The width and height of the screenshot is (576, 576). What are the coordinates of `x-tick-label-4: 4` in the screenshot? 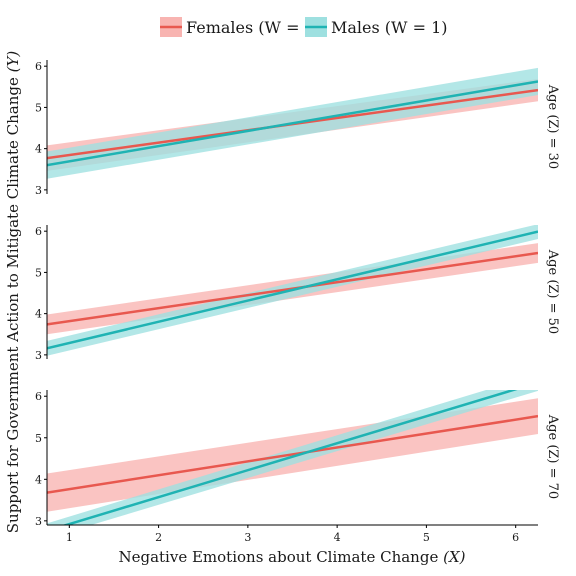 It's located at (337, 537).